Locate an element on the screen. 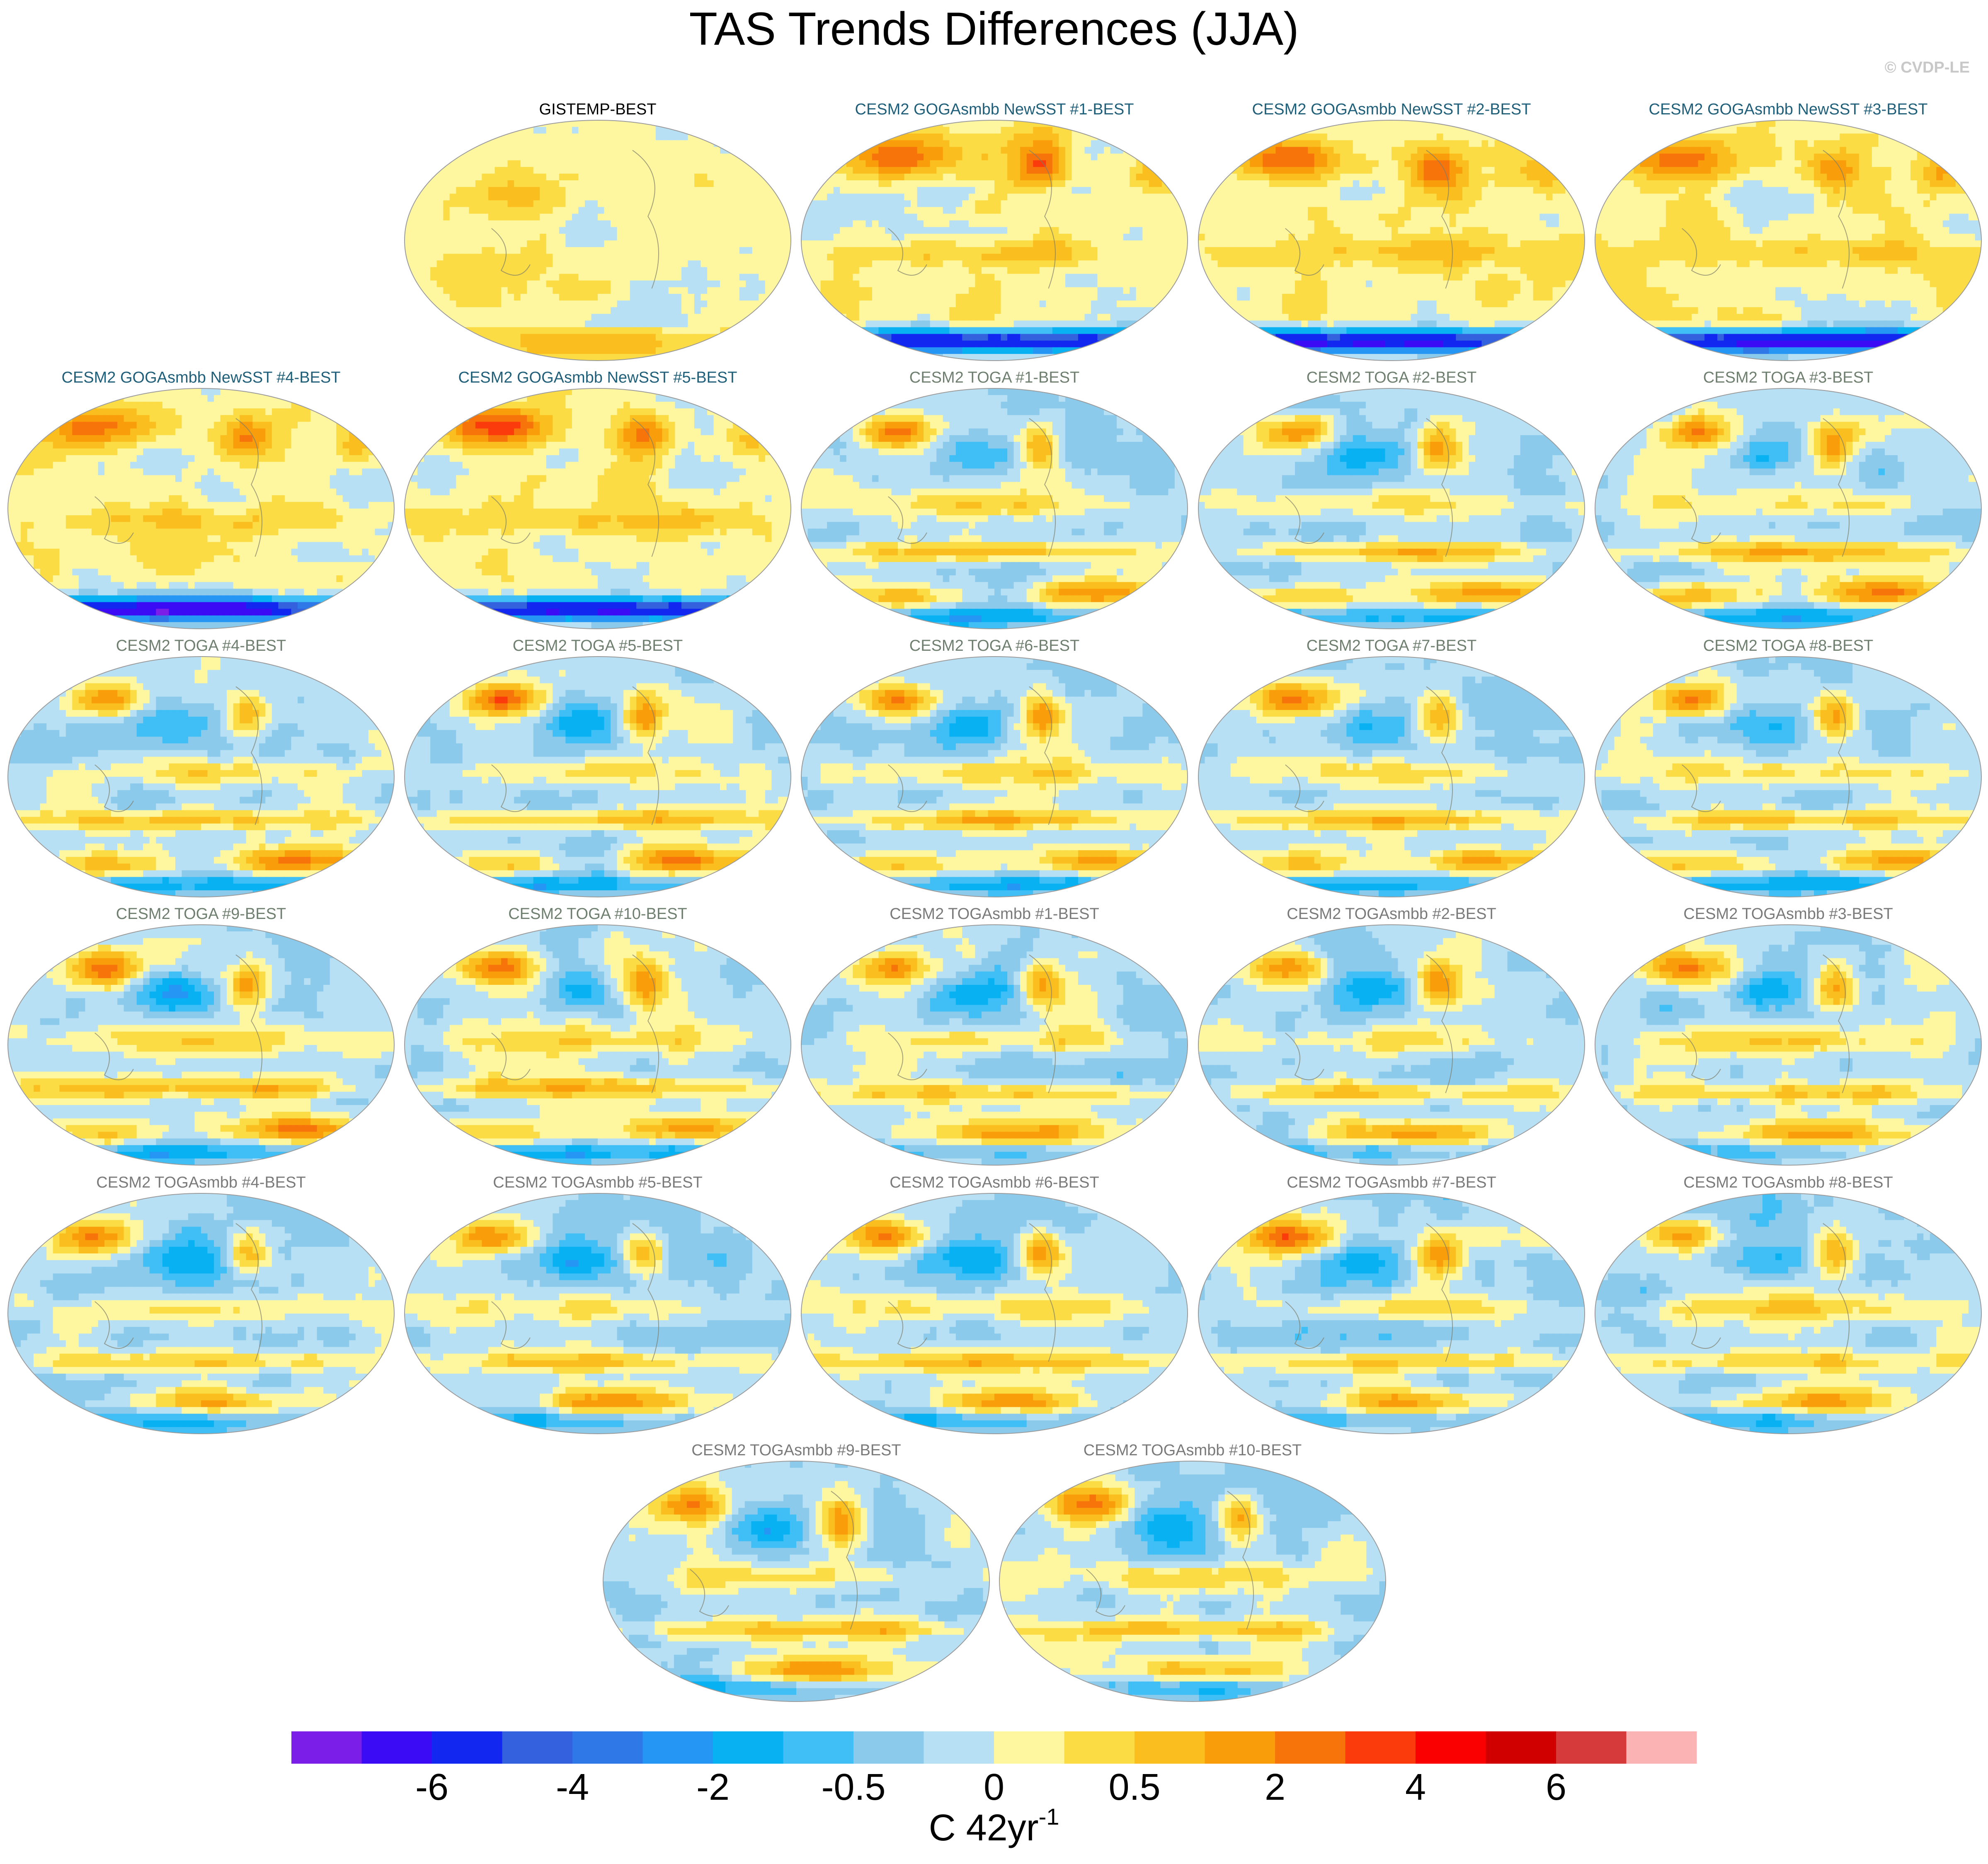 The height and width of the screenshot is (1864, 1988). panel-title: CESM2 TOGA #10-BEST is located at coordinates (597, 914).